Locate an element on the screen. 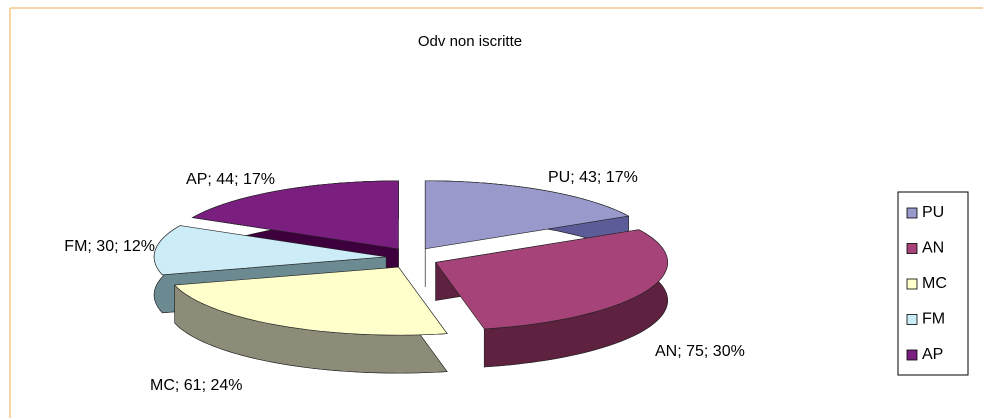 The height and width of the screenshot is (418, 983). data-label: AN; 75; 30% is located at coordinates (700, 351).